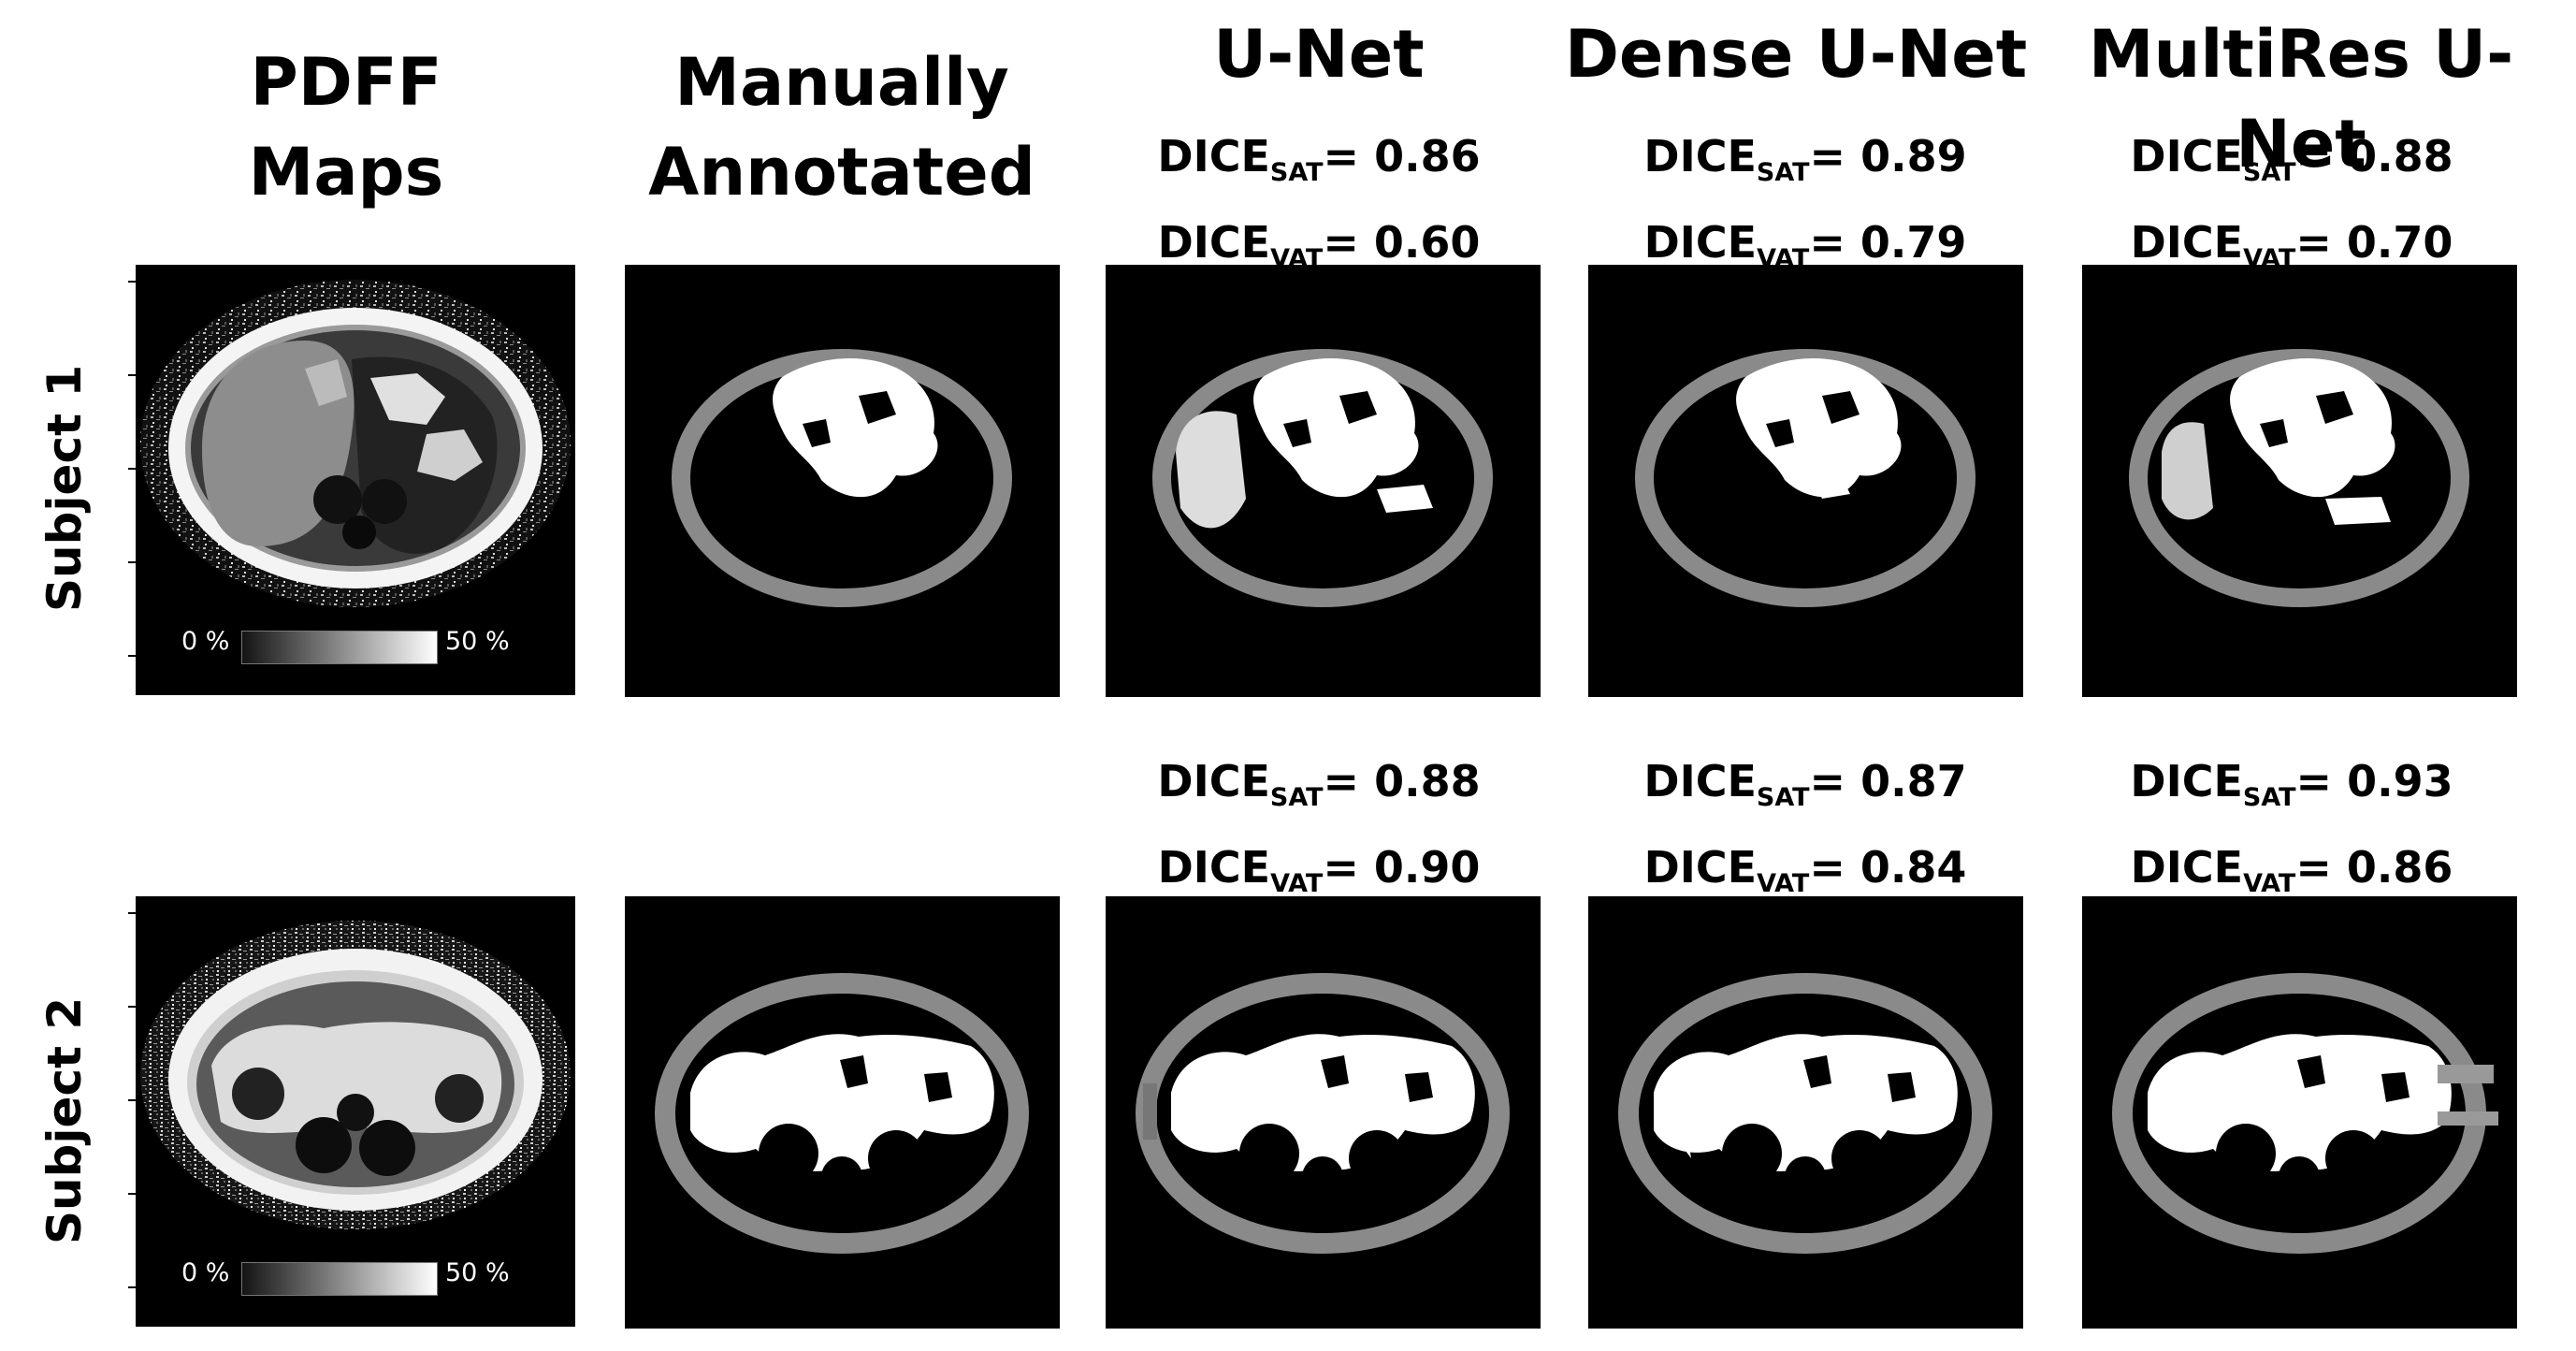 The width and height of the screenshot is (2576, 1351). What do you see at coordinates (2291, 870) in the screenshot?
I see `dice-vat-line: DICEVAT= 0.86` at bounding box center [2291, 870].